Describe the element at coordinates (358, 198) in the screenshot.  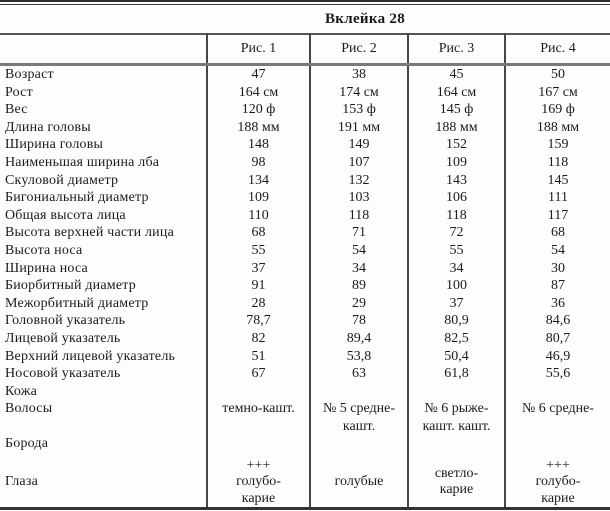
I see `cell-value: 103` at that location.